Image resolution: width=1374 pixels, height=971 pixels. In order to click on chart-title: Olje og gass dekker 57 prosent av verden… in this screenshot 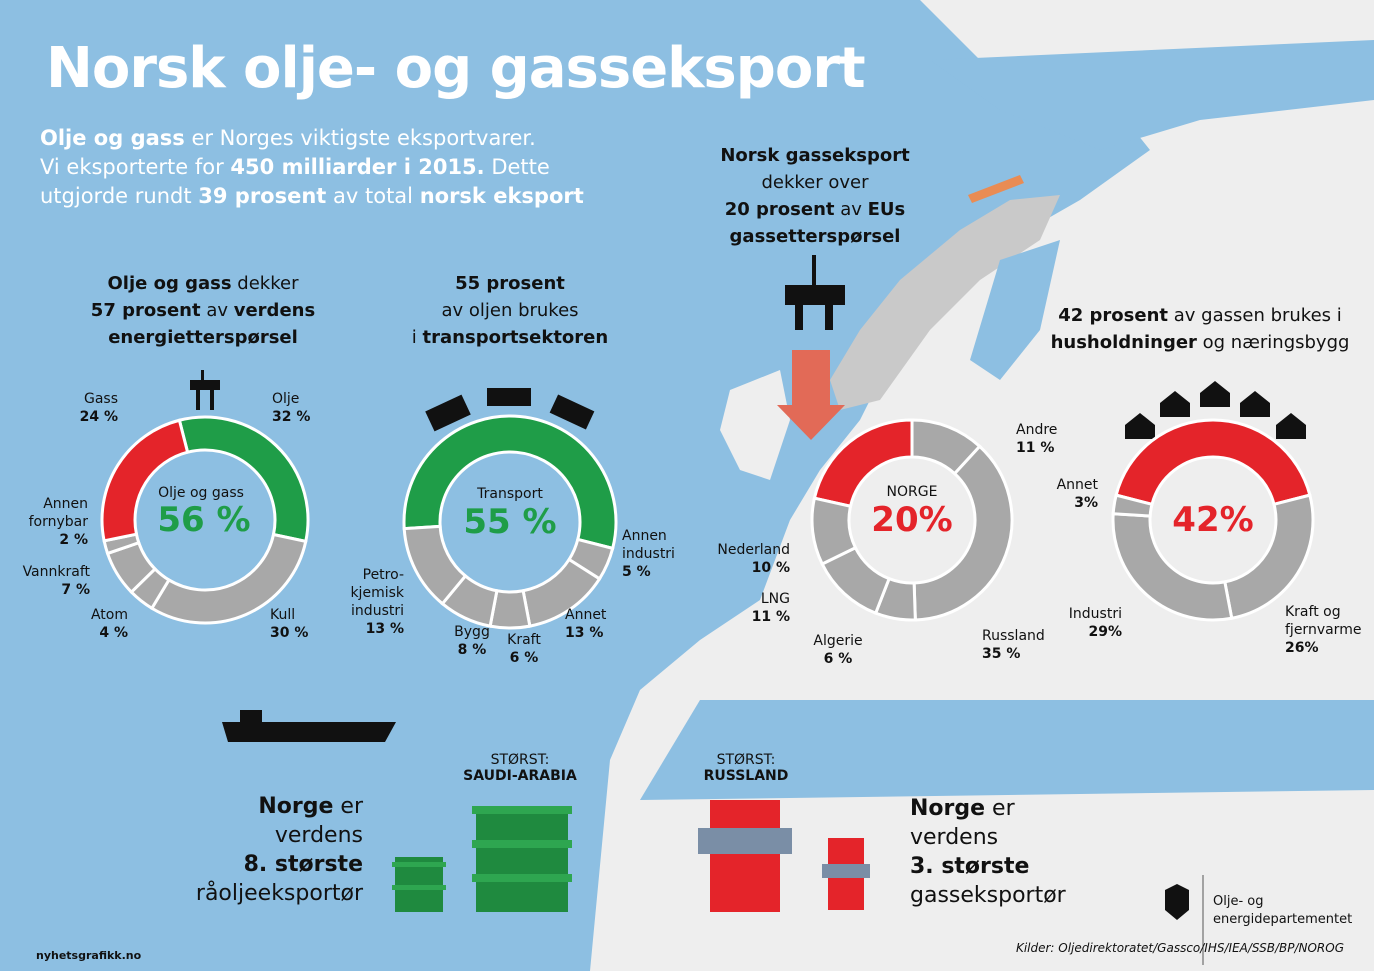, I will do `click(203, 310)`.